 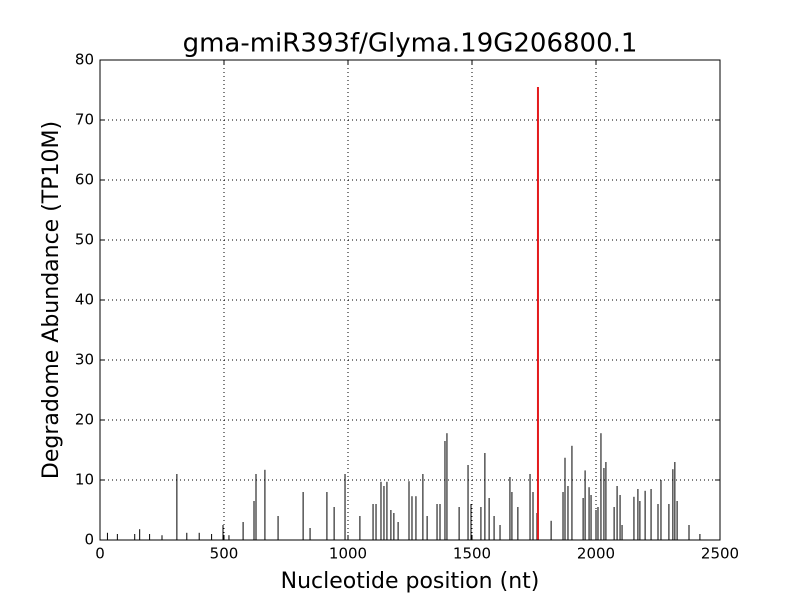 What do you see at coordinates (224, 554) in the screenshot?
I see `x-tick-label: 500` at bounding box center [224, 554].